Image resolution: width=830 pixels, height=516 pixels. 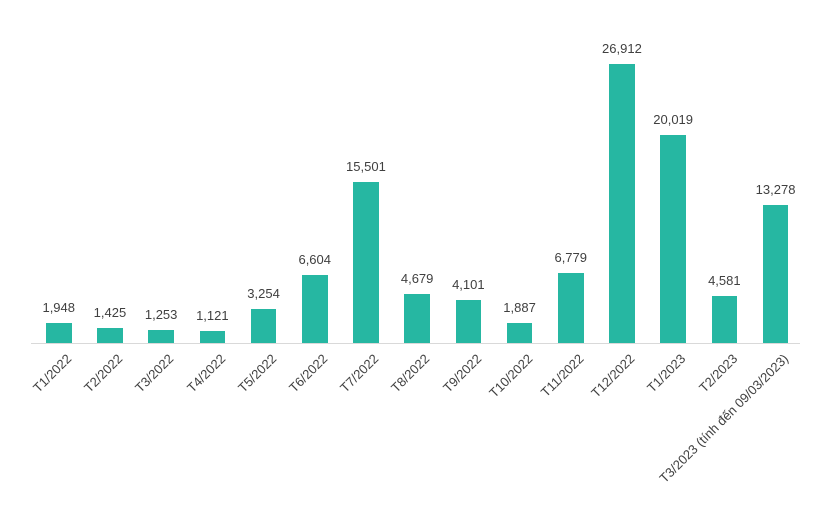 I want to click on bar-value-label: 4,581, so click(x=724, y=280).